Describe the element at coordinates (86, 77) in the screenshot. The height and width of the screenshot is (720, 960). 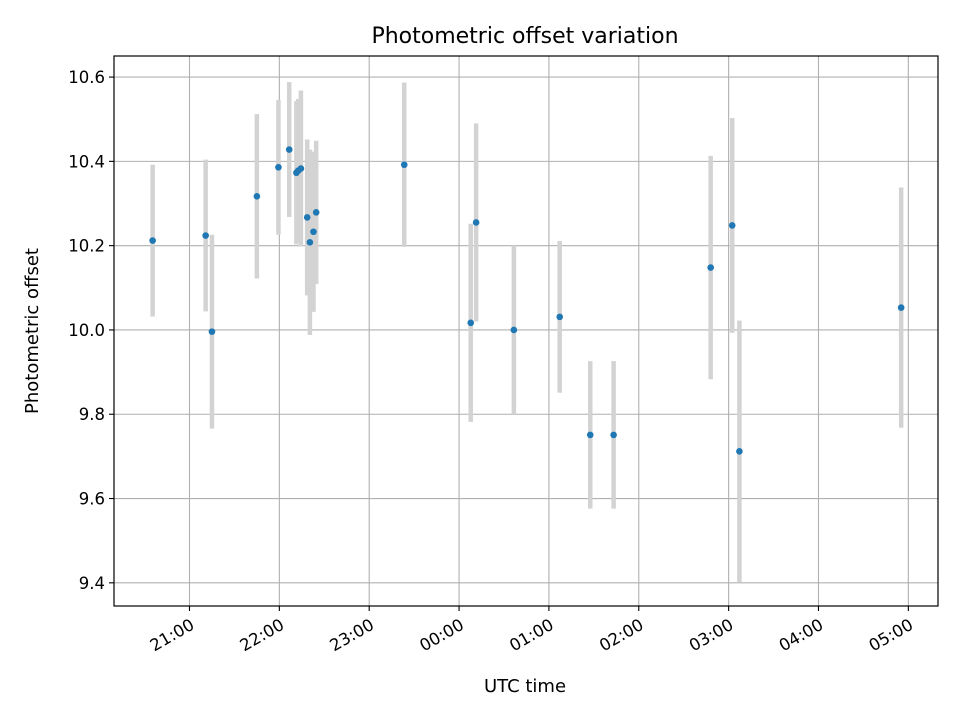
I see `y-tick-label: 10.6` at that location.